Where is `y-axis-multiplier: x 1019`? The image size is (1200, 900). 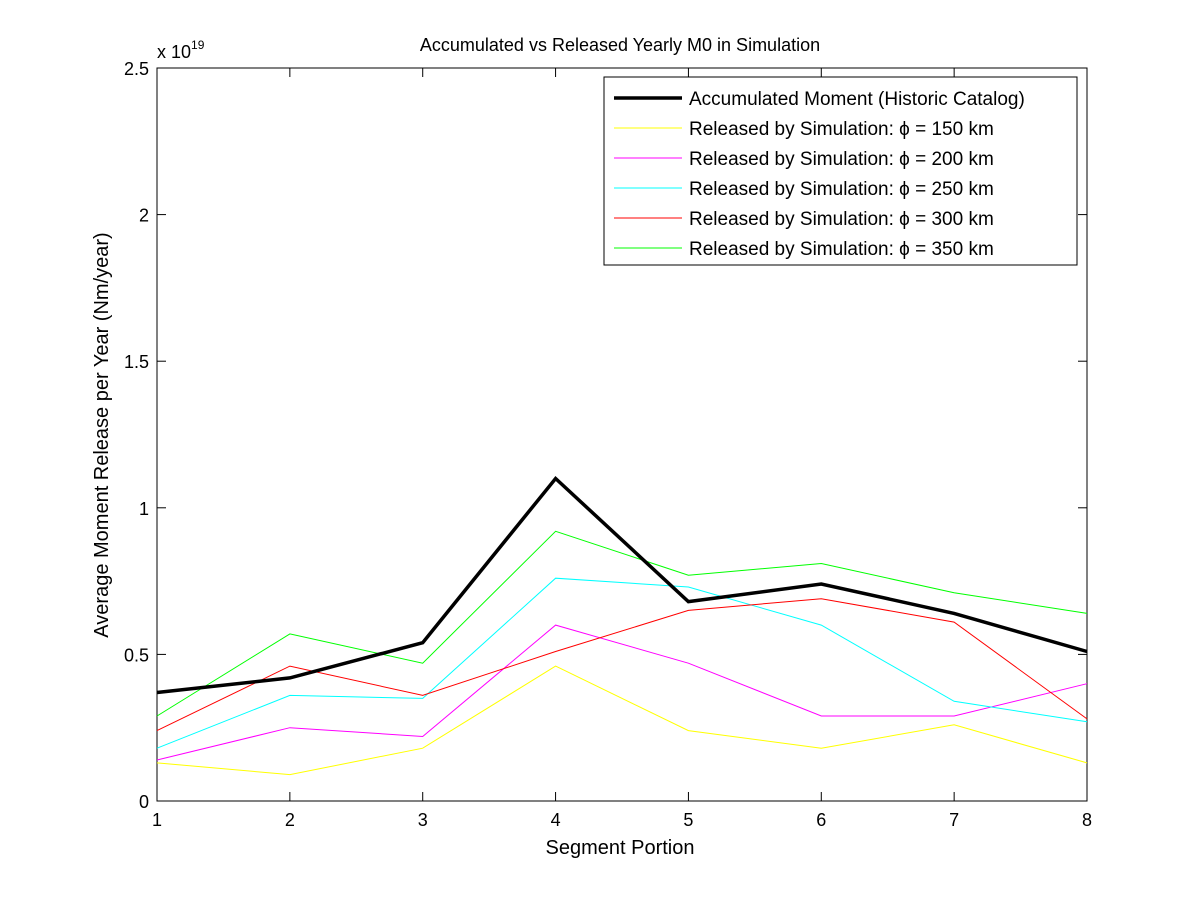
y-axis-multiplier: x 1019 is located at coordinates (181, 50).